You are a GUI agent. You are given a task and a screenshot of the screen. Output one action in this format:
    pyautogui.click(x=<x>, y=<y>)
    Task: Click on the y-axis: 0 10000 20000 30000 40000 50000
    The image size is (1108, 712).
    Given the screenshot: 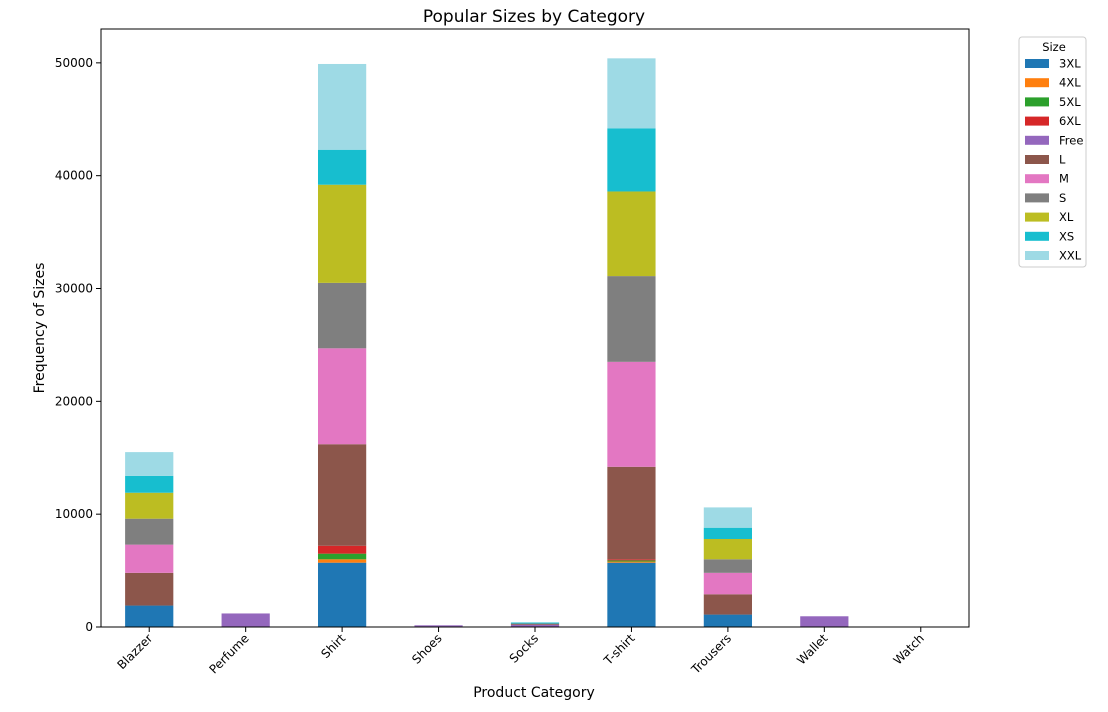 What is the action you would take?
    pyautogui.click(x=78, y=345)
    